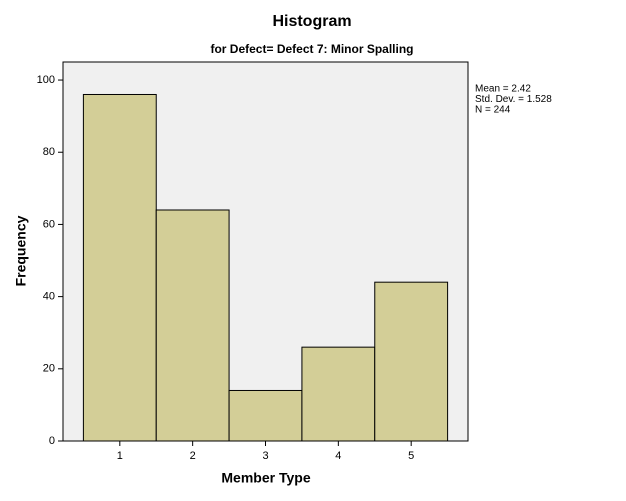  What do you see at coordinates (265, 478) in the screenshot?
I see `x-axis-label: Member Type` at bounding box center [265, 478].